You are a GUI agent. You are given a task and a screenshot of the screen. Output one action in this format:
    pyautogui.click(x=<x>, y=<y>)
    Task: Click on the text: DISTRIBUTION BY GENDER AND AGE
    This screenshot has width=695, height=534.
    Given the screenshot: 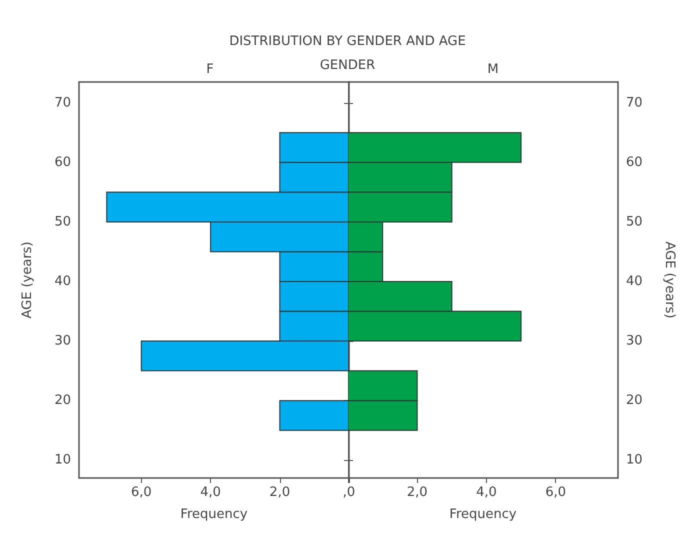 What is the action you would take?
    pyautogui.click(x=347, y=41)
    